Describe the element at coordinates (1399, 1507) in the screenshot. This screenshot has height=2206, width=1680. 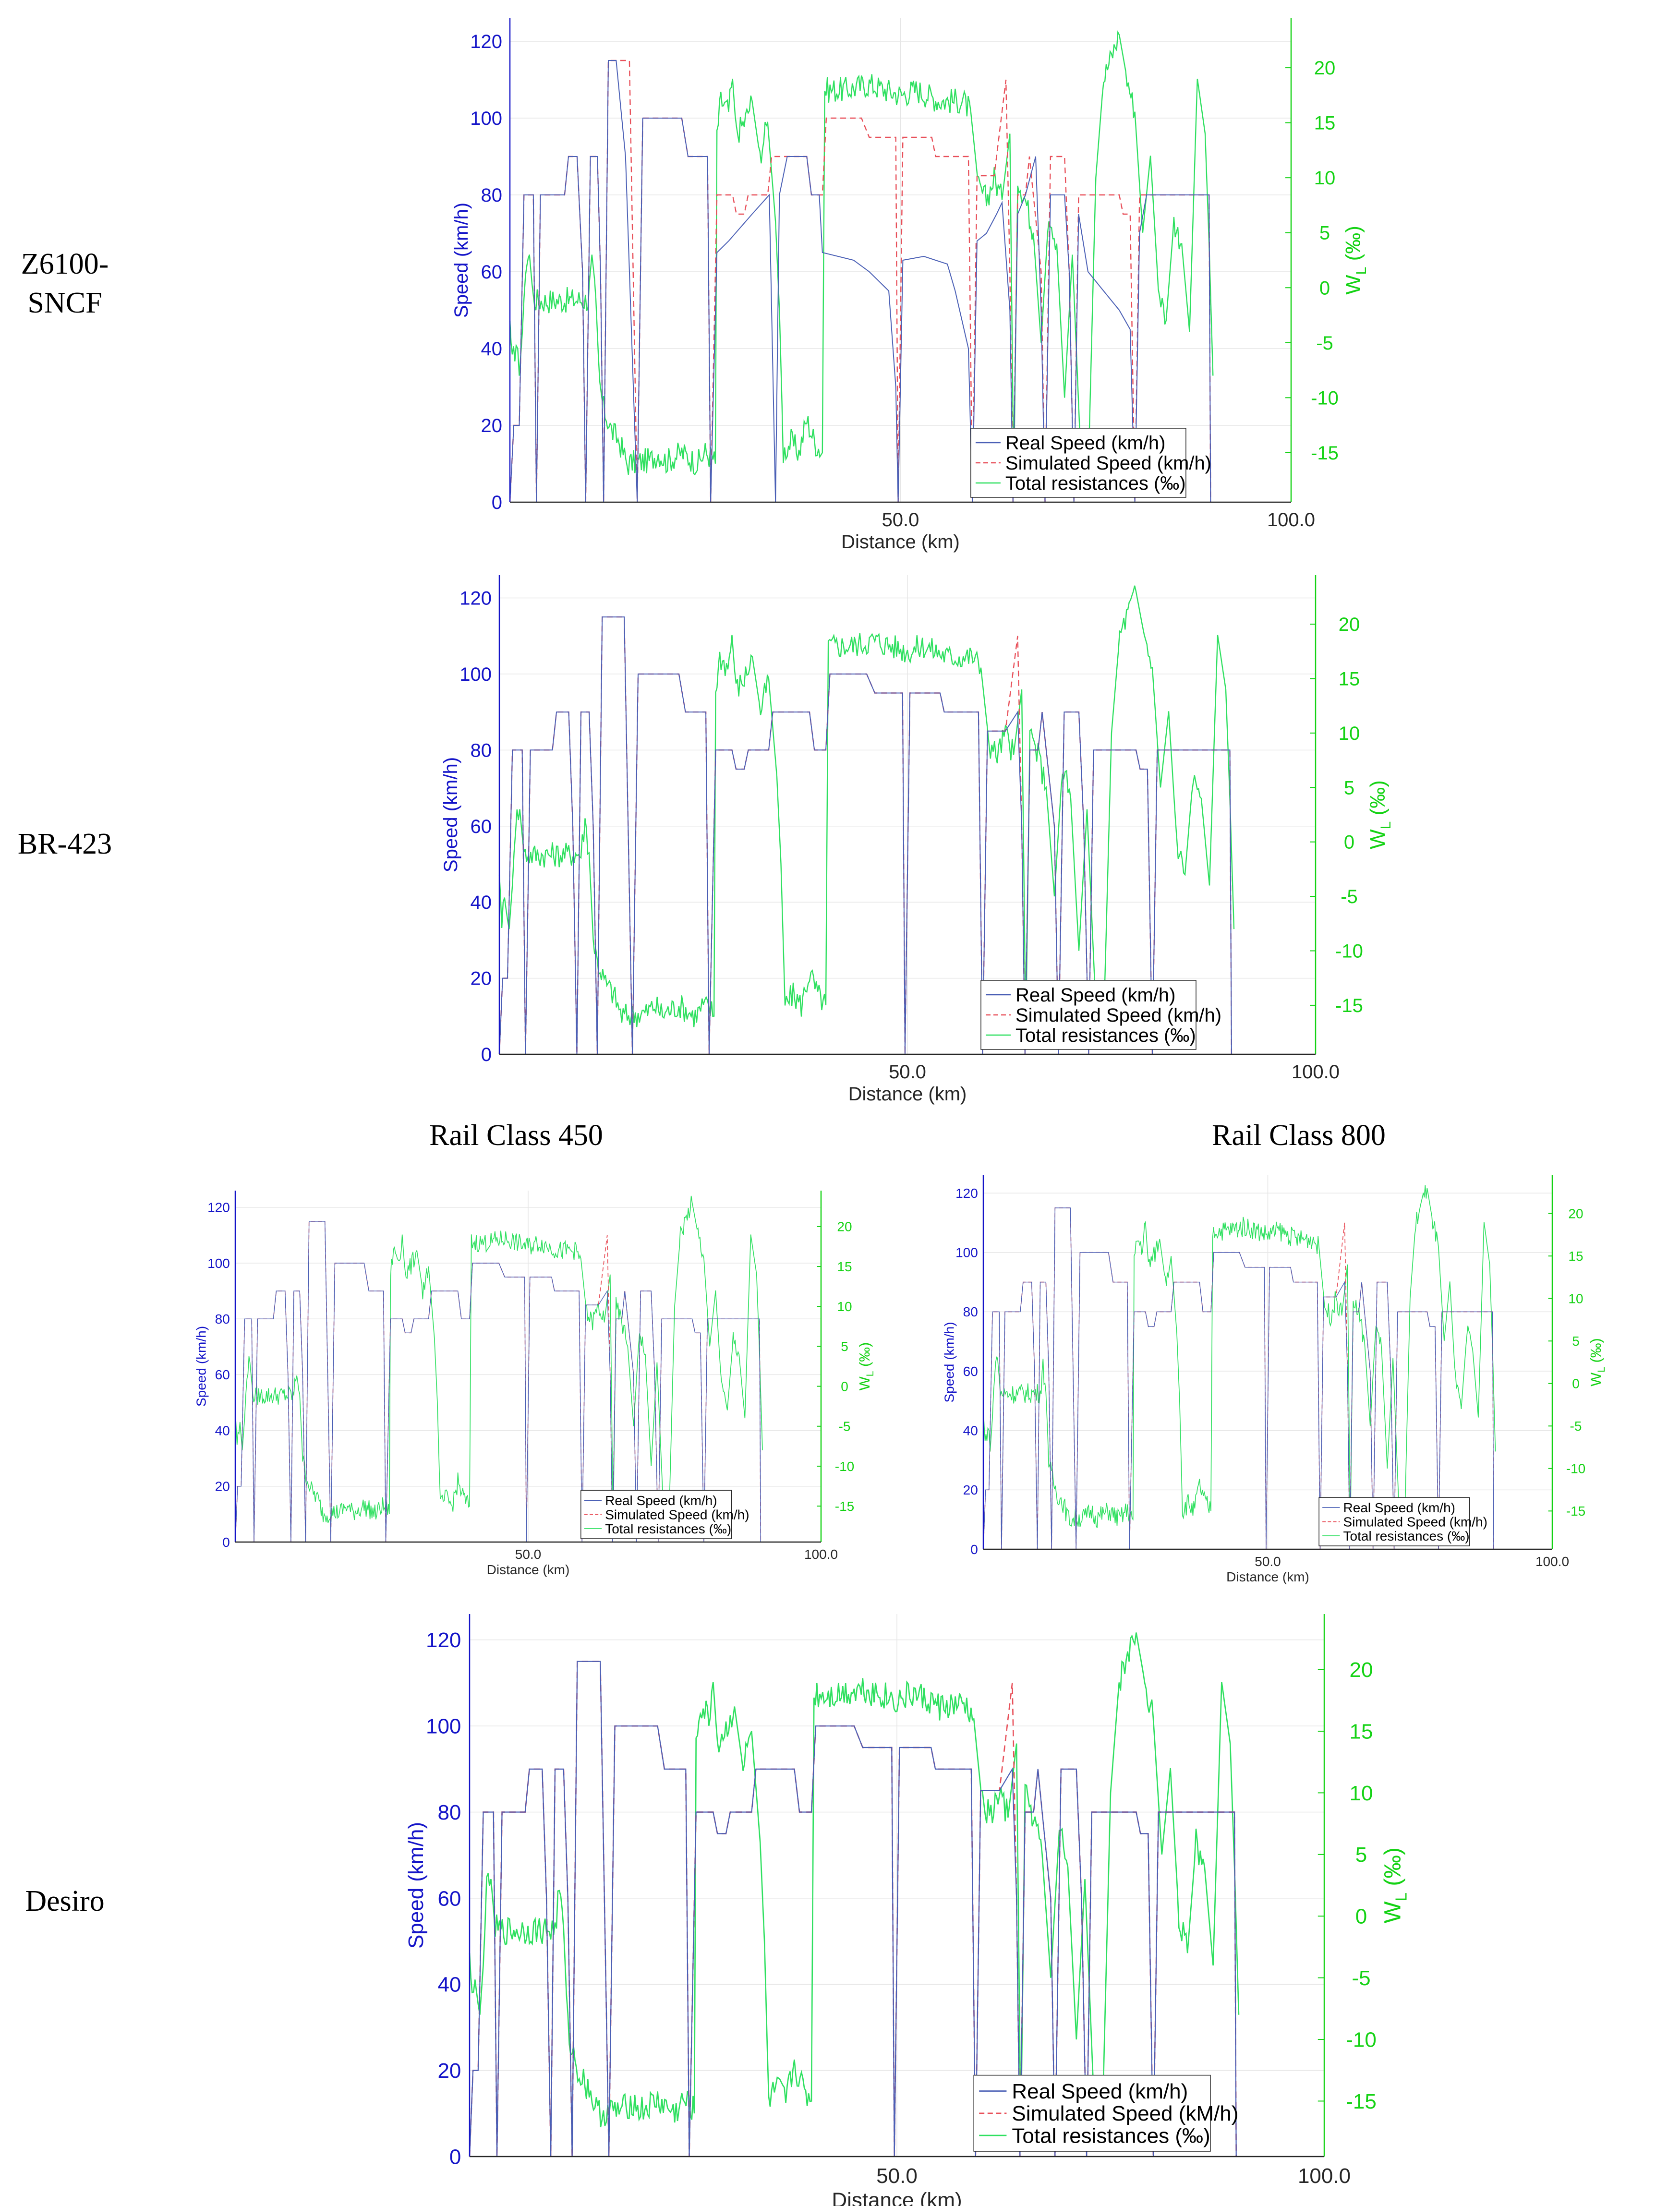
I see `class800-legend-real-speed-label: Real Speed (km/h)` at that location.